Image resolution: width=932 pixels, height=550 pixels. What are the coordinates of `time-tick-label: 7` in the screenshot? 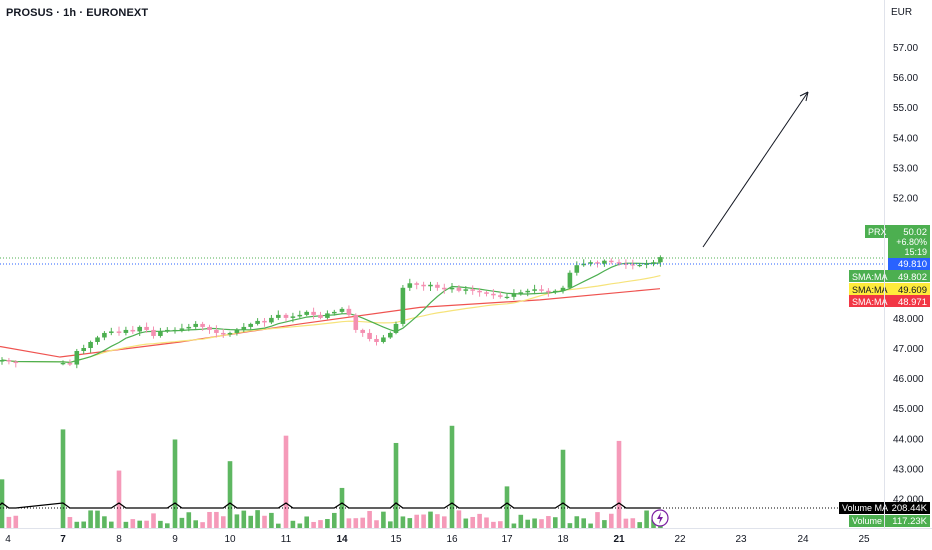 It's located at (63, 539).